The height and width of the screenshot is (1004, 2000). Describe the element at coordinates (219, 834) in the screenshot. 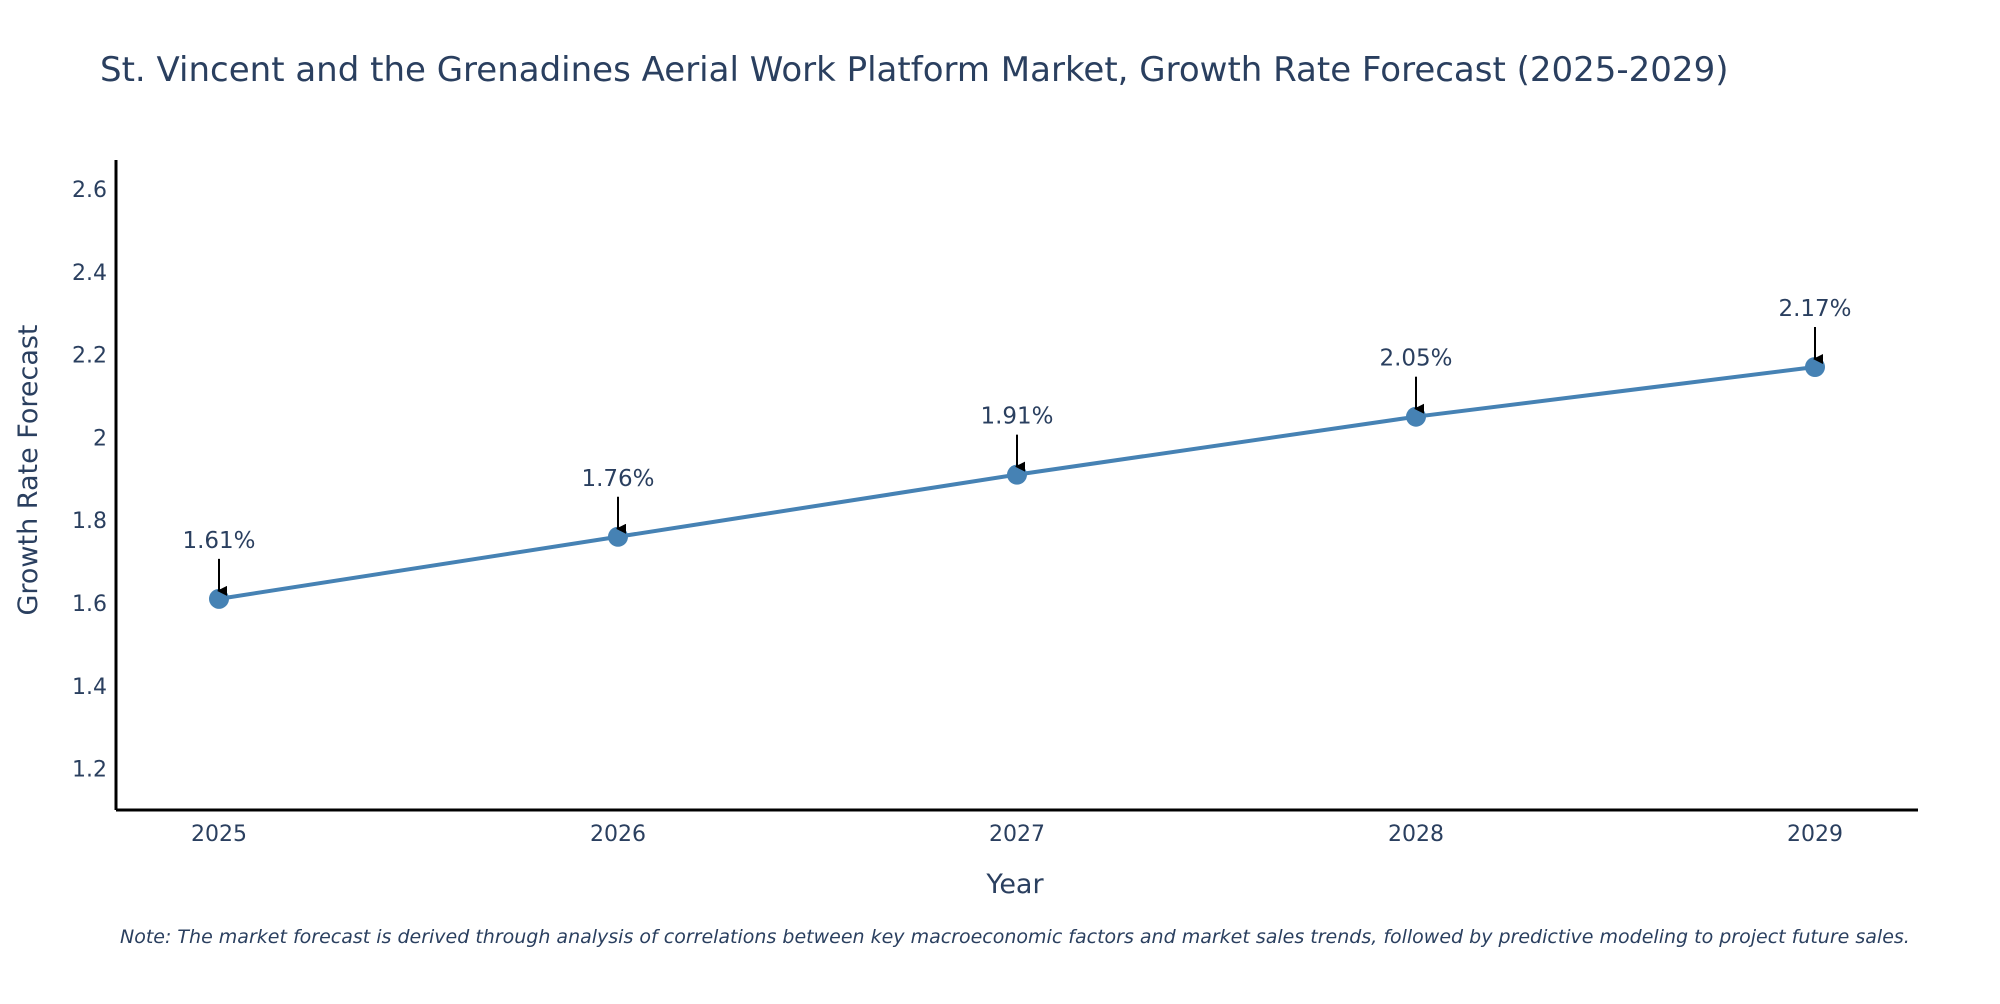

I see `x-tick-label: 2025` at that location.